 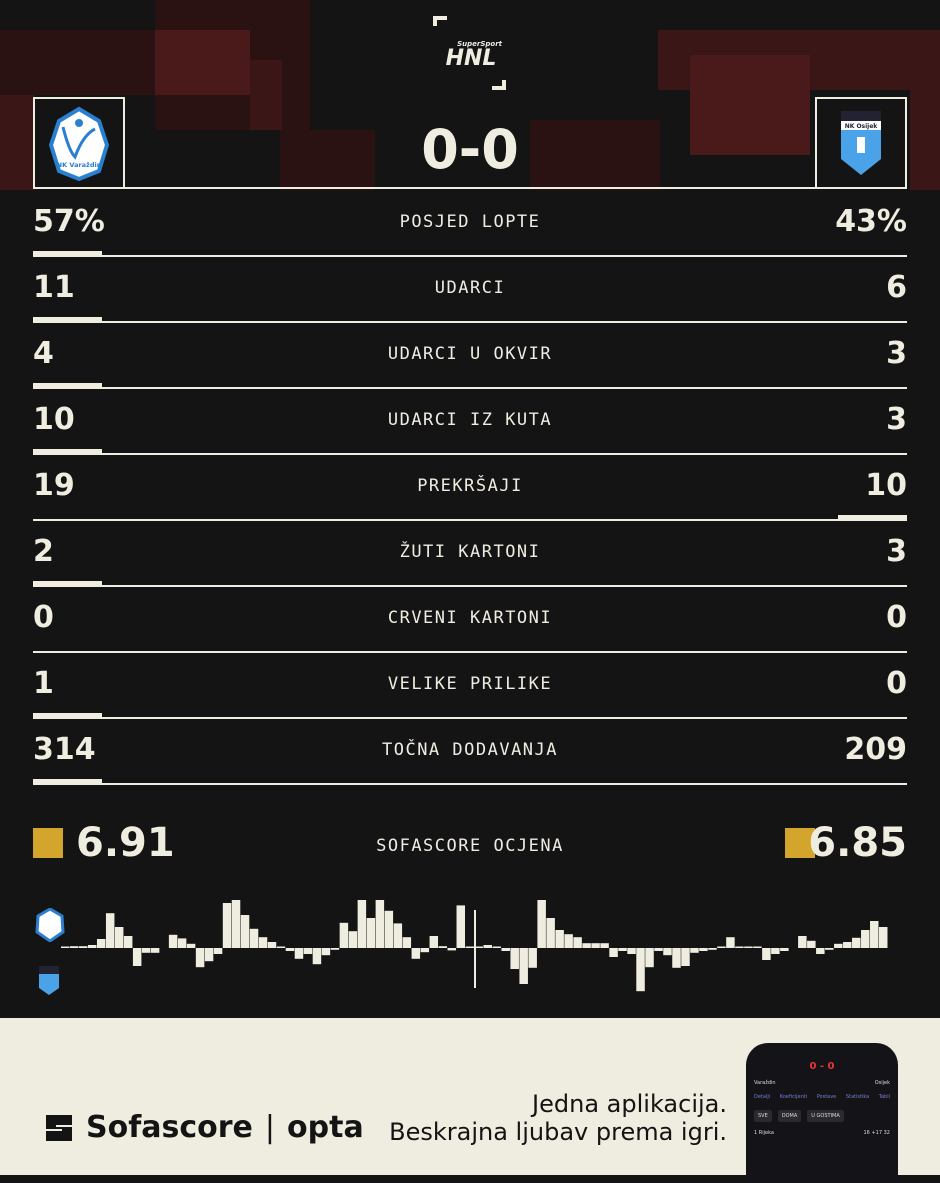 I want to click on home-stat-value: 11, so click(x=54, y=287).